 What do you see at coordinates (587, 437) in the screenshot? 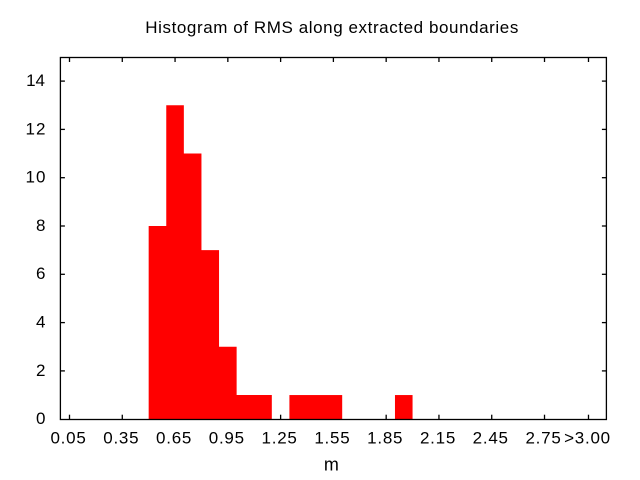
I see `svg-text: >3.00` at bounding box center [587, 437].